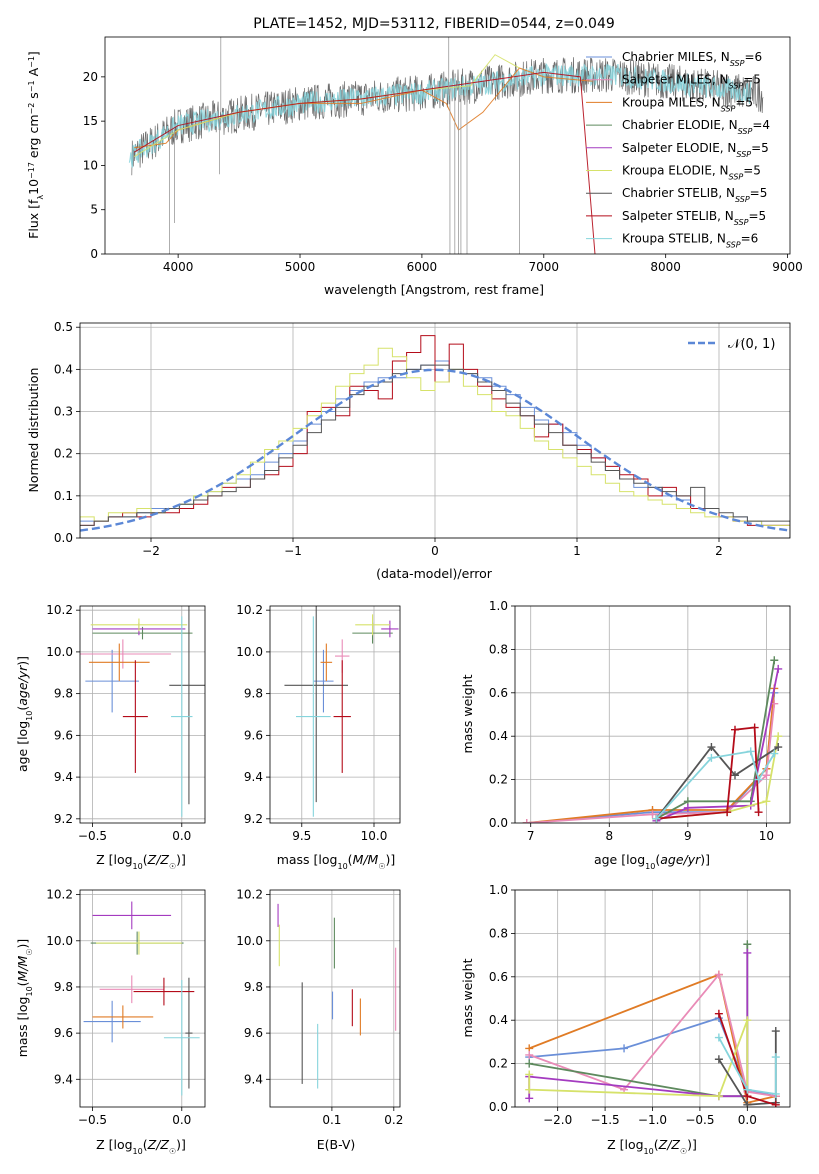  What do you see at coordinates (336, 861) in the screenshot?
I see `x-axis-label: mass [log10(M/M☉)]` at bounding box center [336, 861].